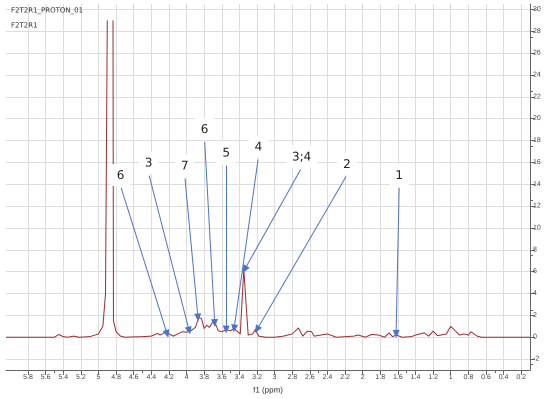 The width and height of the screenshot is (550, 399). What do you see at coordinates (302, 157) in the screenshot?
I see `annotation: 3;4` at bounding box center [302, 157].